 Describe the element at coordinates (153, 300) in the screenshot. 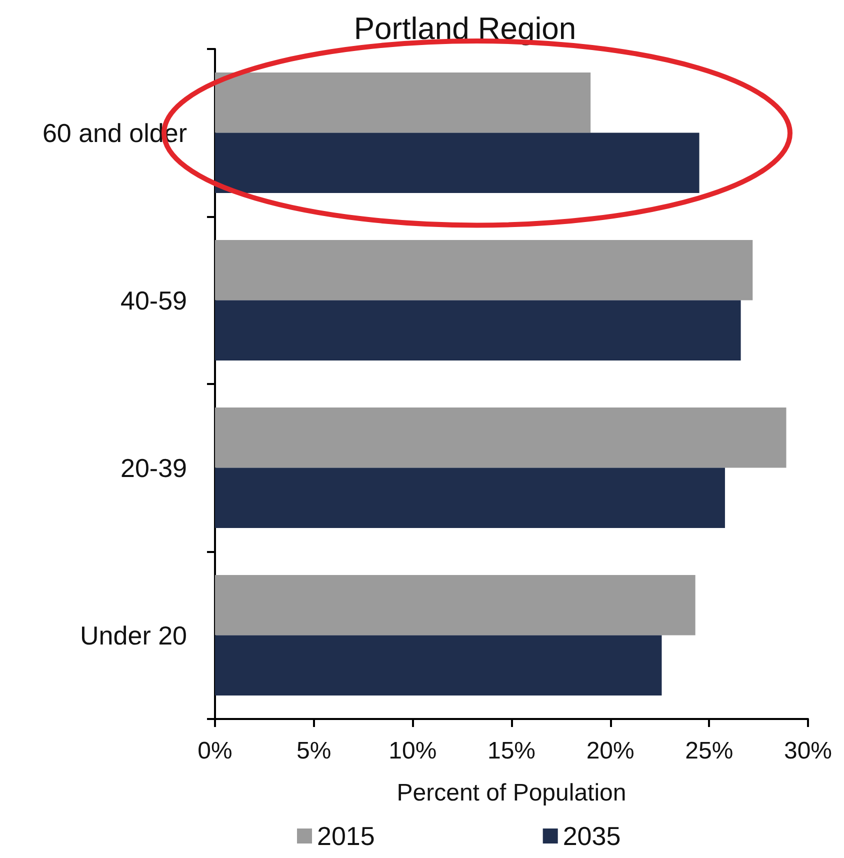

I see `y-tick-label: 40-59` at that location.